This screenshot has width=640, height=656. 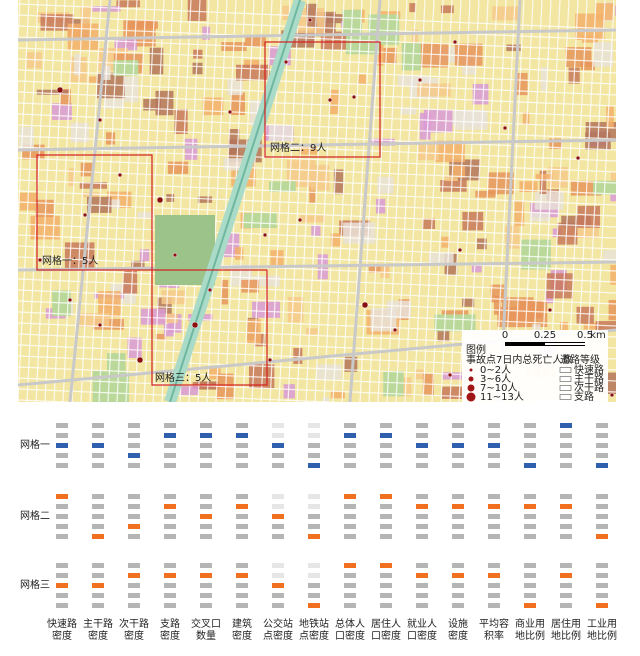 I want to click on column-label: 总体人, so click(x=350, y=623).